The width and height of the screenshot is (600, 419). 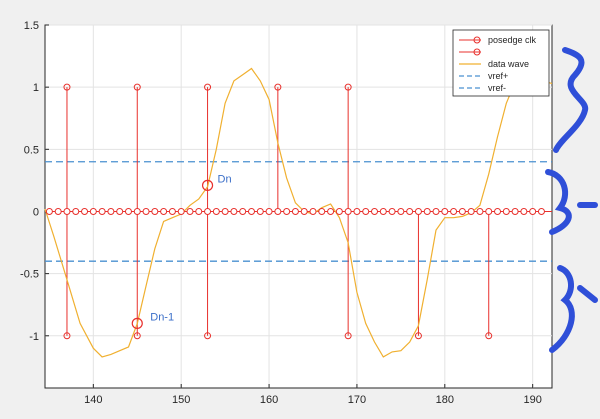 I want to click on highlight-markers: Dn Dn-1, so click(x=181, y=251).